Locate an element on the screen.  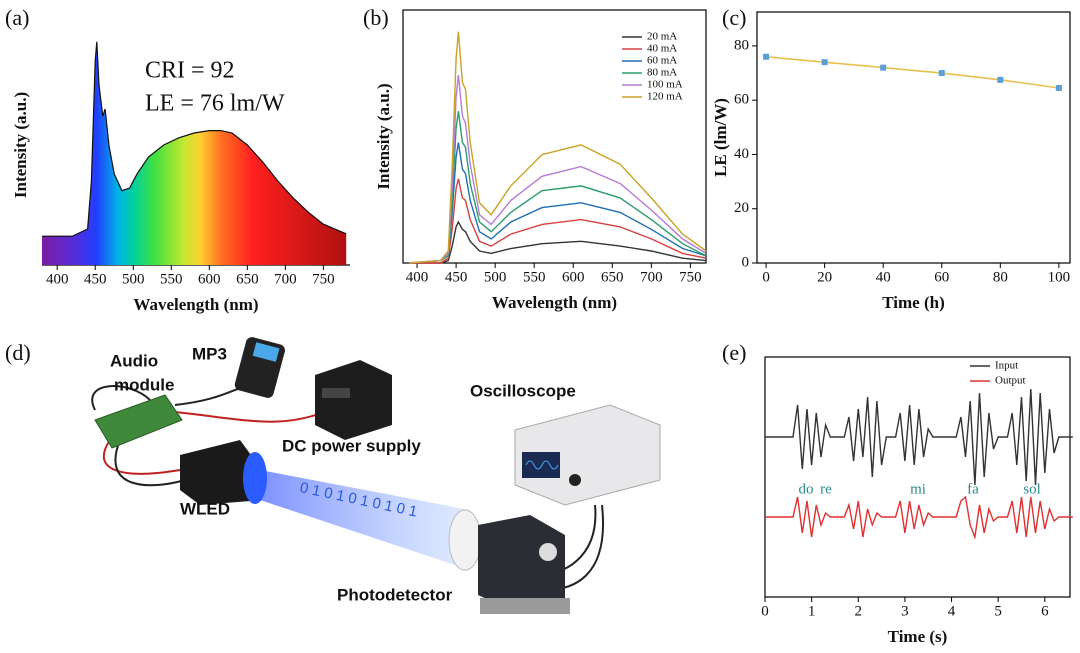
panel-label: (b) is located at coordinates (376, 17).